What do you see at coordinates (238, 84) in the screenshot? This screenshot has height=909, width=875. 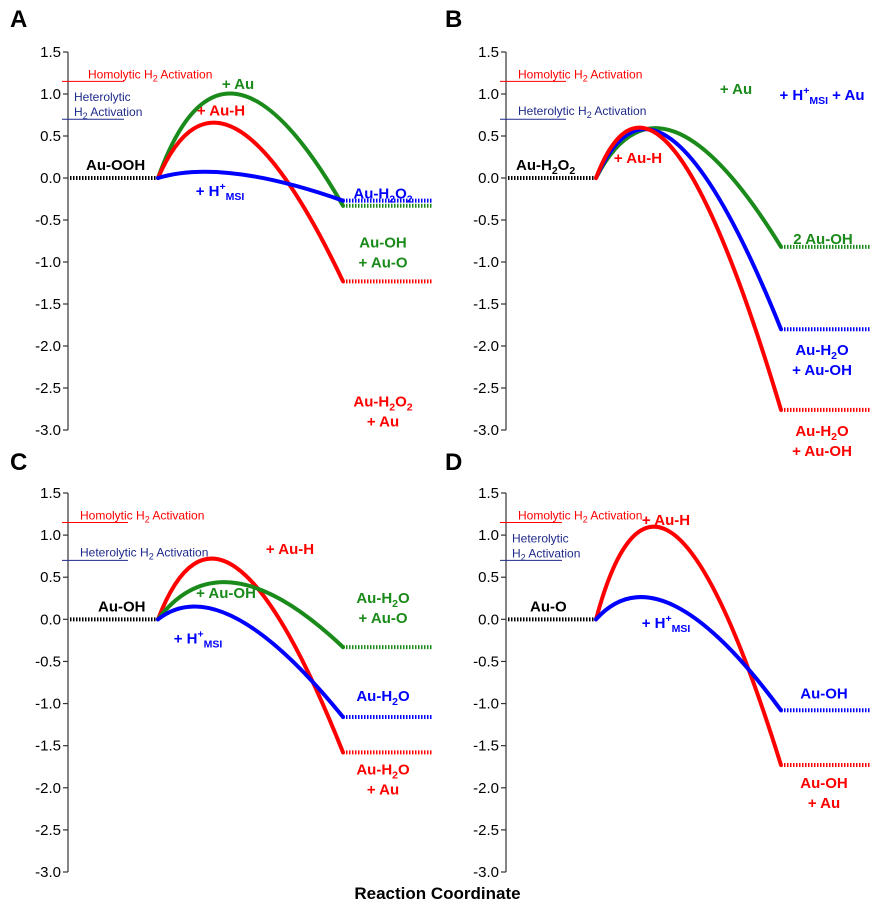 I see `series-label-a-0: + Au` at bounding box center [238, 84].